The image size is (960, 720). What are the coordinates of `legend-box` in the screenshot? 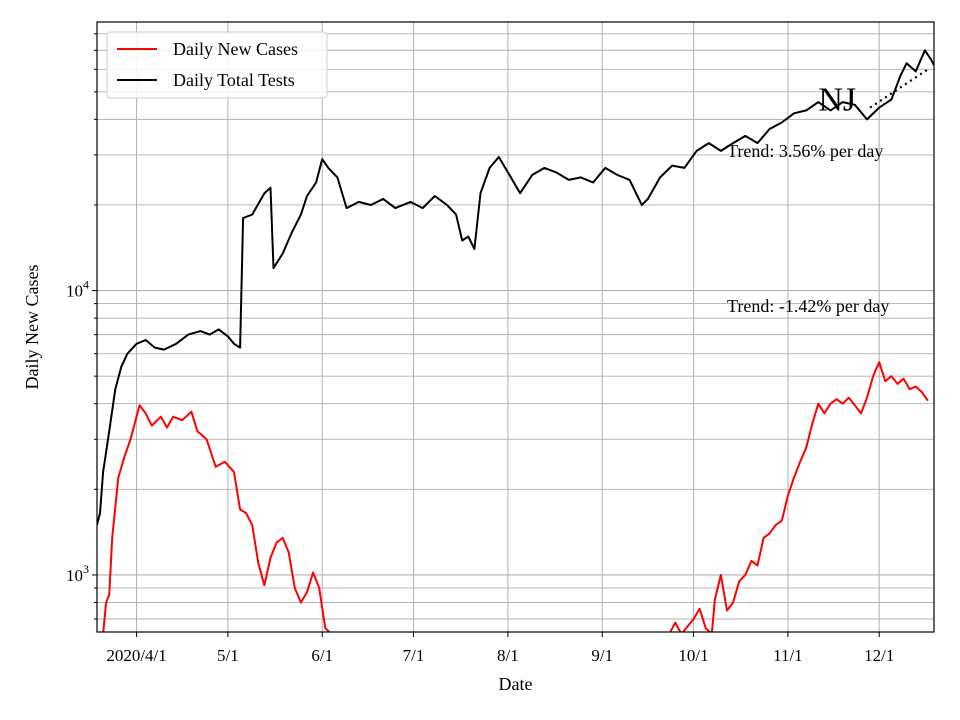 It's located at (217, 65).